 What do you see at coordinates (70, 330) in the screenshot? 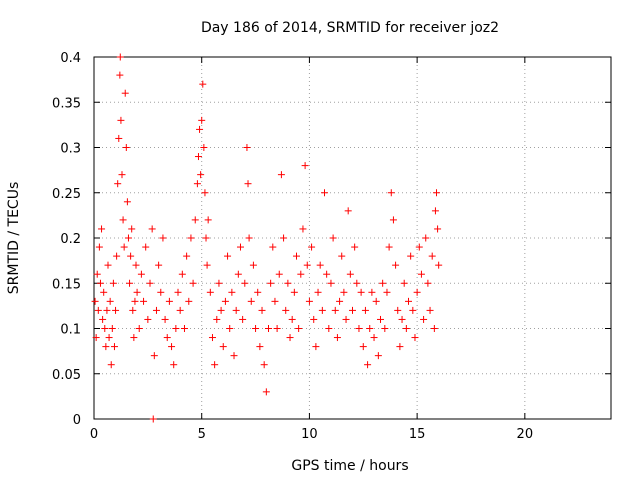
I see `y-tick-label: 0.1` at bounding box center [70, 330].